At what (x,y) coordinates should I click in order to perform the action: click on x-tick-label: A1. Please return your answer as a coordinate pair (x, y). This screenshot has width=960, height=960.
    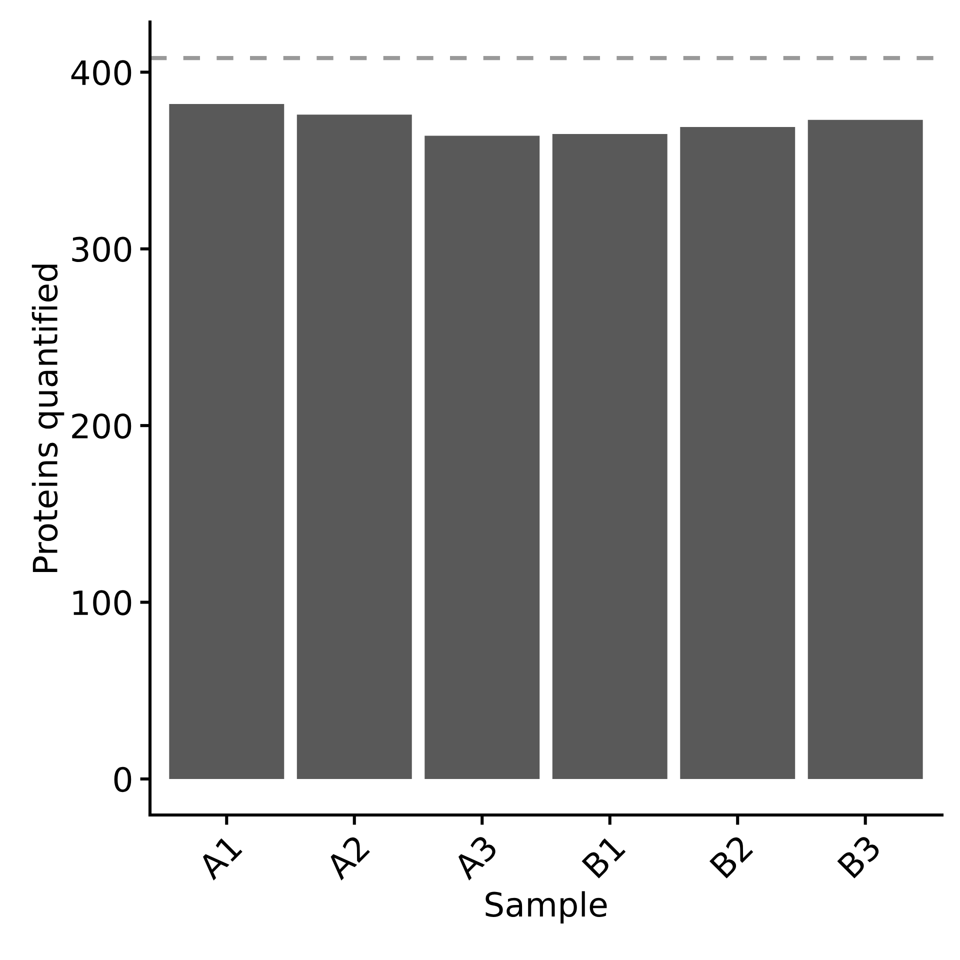
    Looking at the image, I should click on (219, 857).